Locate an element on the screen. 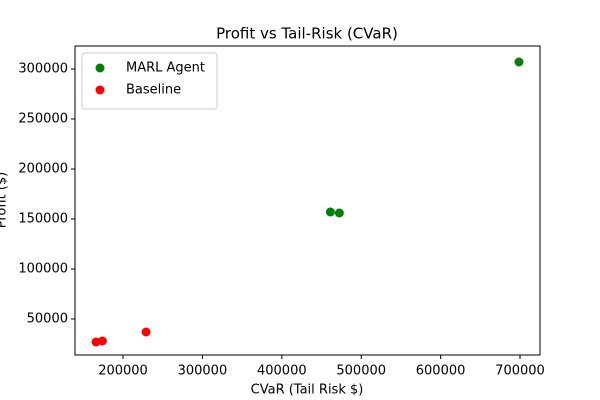 The height and width of the screenshot is (400, 600). x-tick-label: 700000 is located at coordinates (520, 371).